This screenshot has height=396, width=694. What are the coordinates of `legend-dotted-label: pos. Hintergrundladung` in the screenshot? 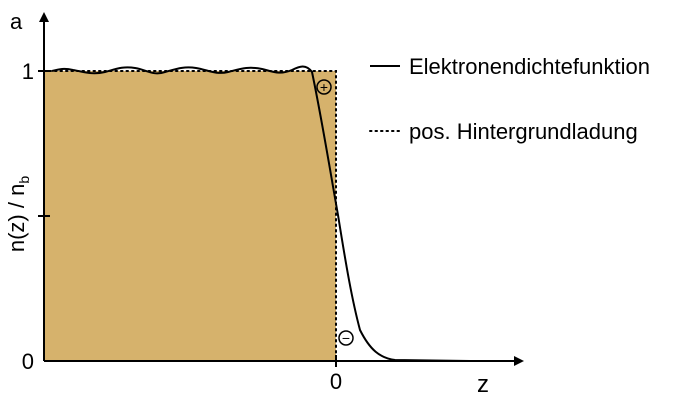 It's located at (523, 131).